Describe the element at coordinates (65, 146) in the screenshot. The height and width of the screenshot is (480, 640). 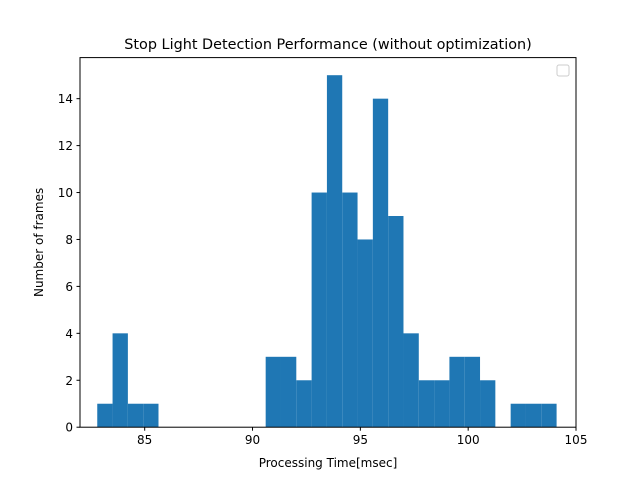
I see `y-tick-label: 12` at that location.